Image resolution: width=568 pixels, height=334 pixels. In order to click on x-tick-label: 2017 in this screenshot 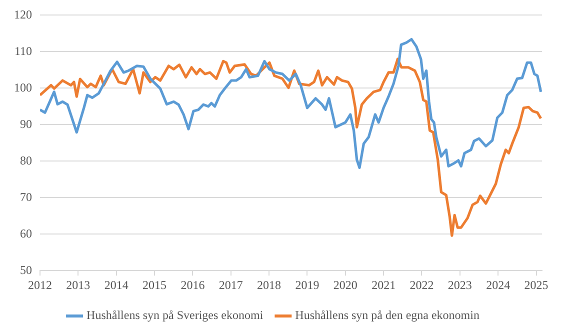, I will do `click(230, 285)`.